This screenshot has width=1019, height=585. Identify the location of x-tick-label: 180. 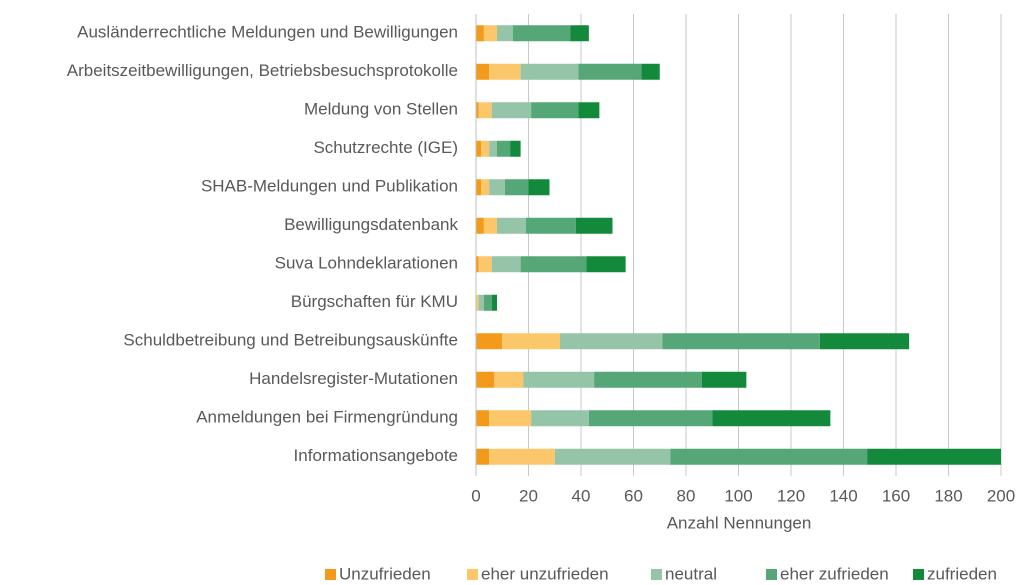
(948, 495).